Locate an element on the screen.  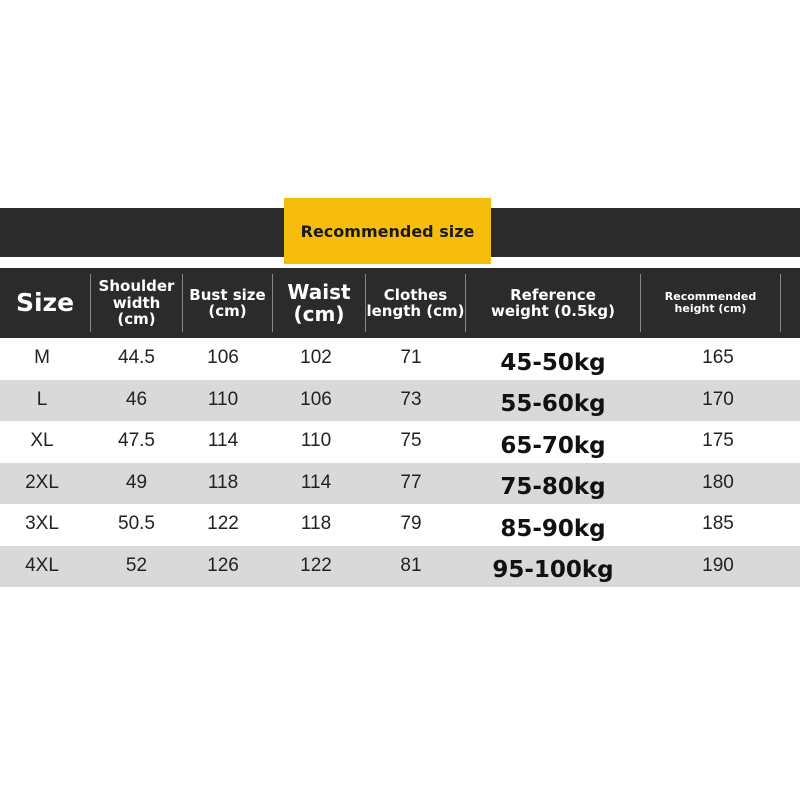
header-shoulder: Shoulder width (cm) is located at coordinates (136, 303).